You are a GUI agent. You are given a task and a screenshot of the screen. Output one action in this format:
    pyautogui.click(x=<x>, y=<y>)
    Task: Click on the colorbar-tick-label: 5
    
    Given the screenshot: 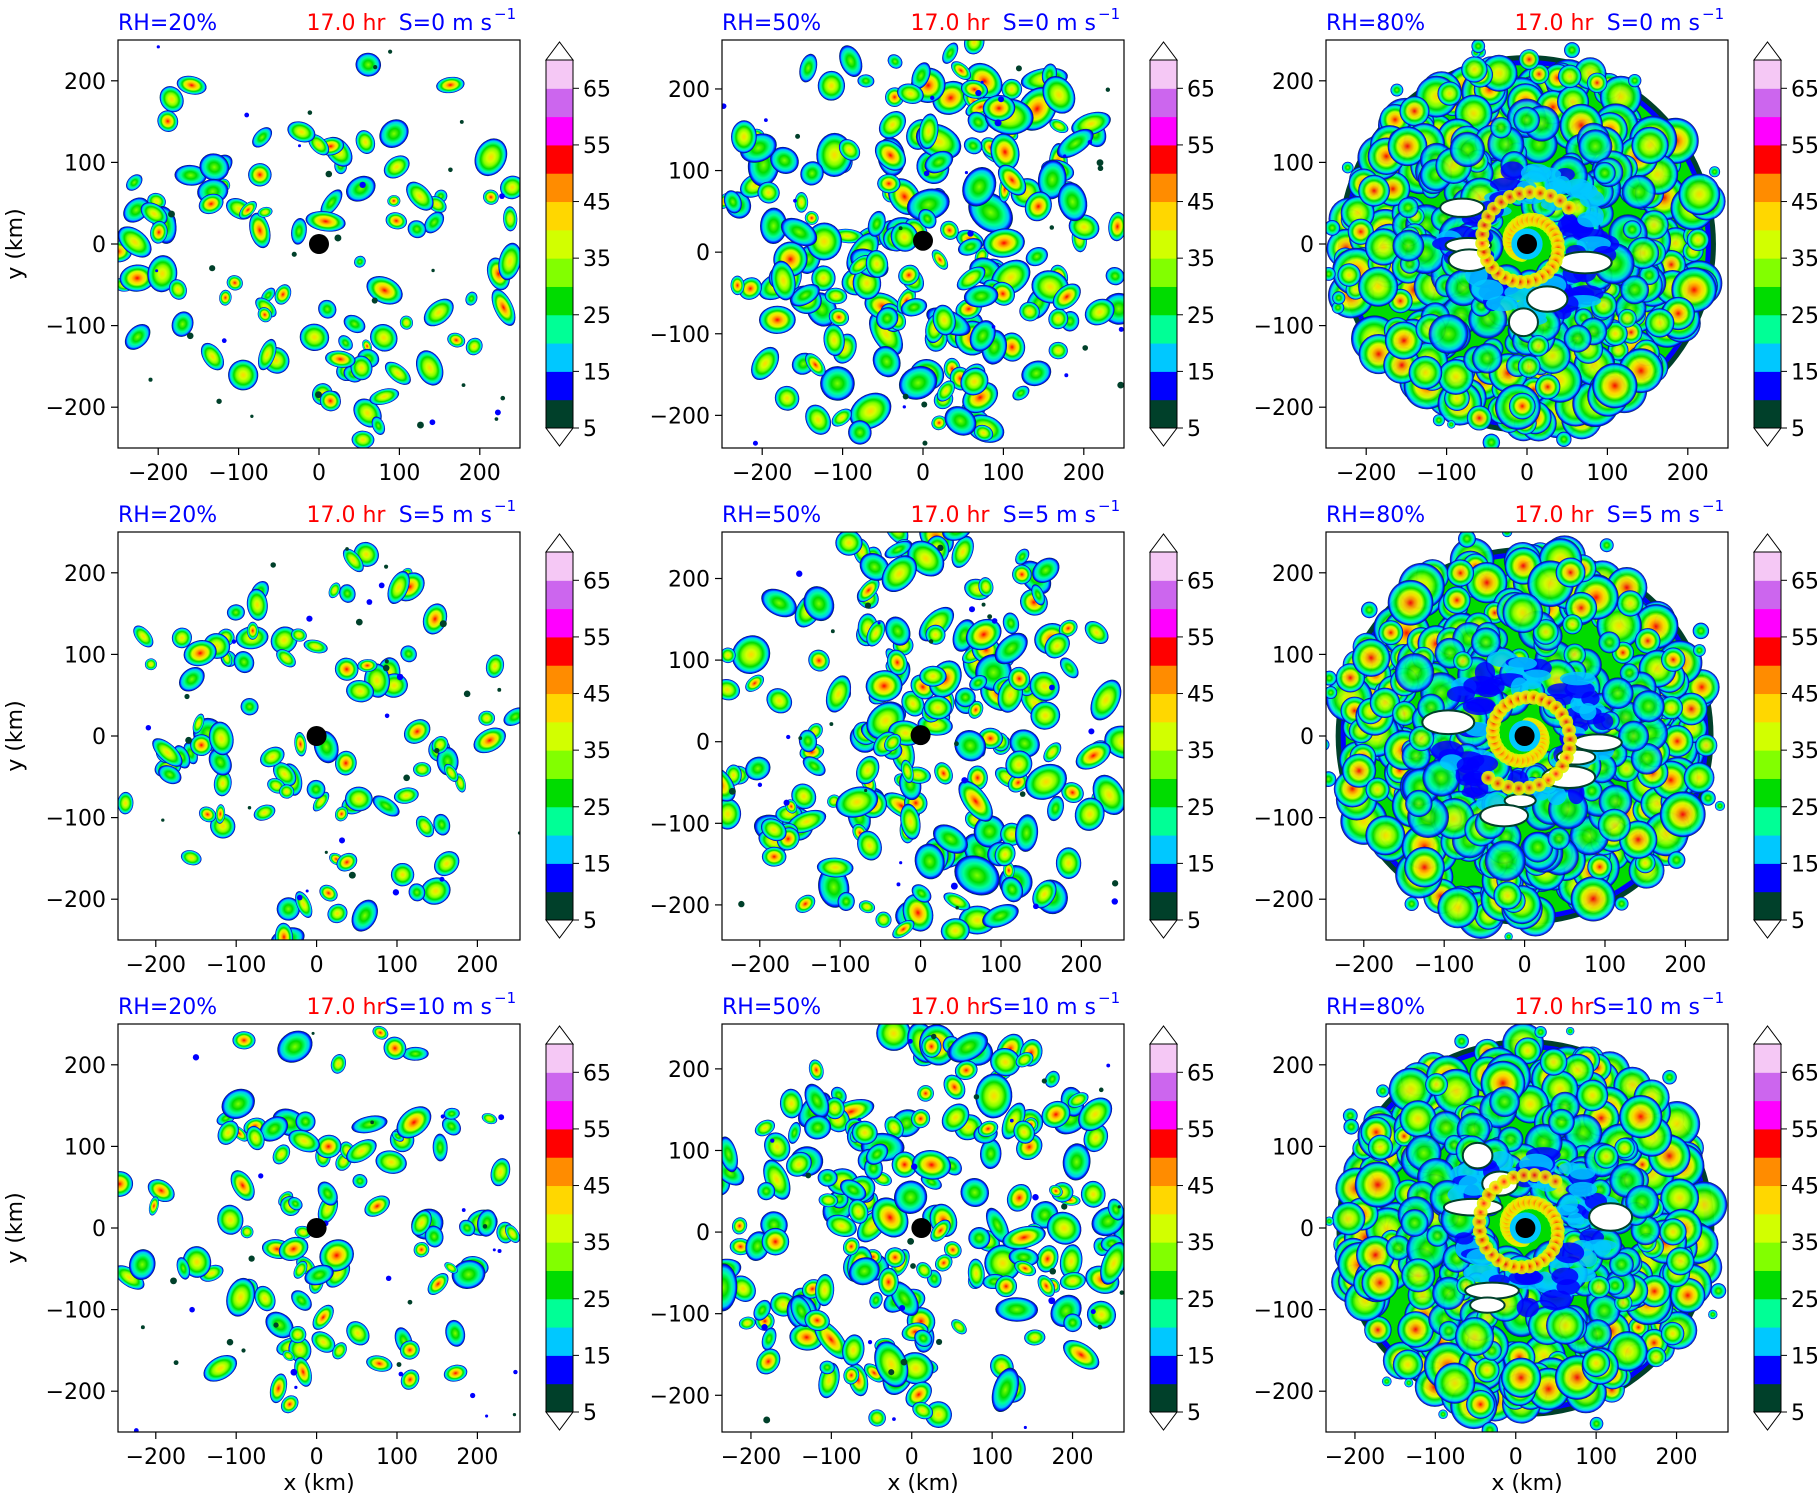 What is the action you would take?
    pyautogui.click(x=1798, y=1413)
    